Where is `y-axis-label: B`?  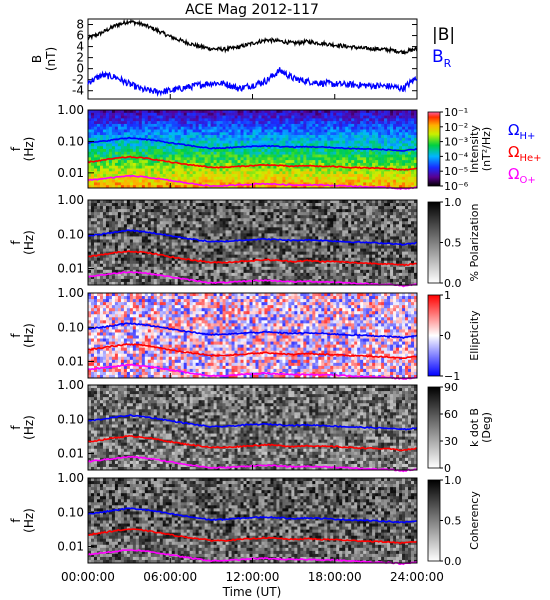
y-axis-label: B is located at coordinates (37, 59).